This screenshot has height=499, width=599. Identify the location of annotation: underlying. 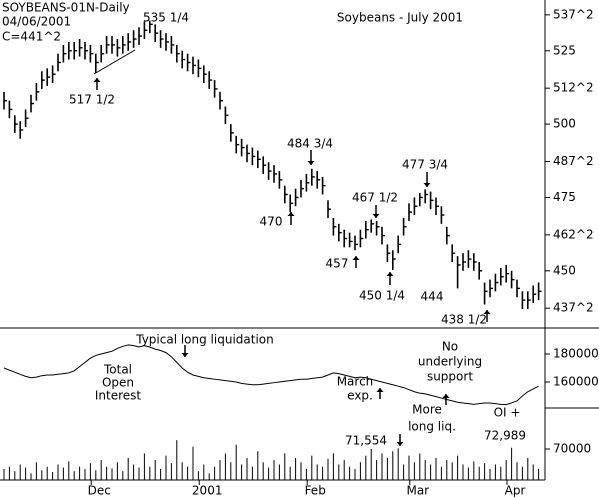
(450, 362).